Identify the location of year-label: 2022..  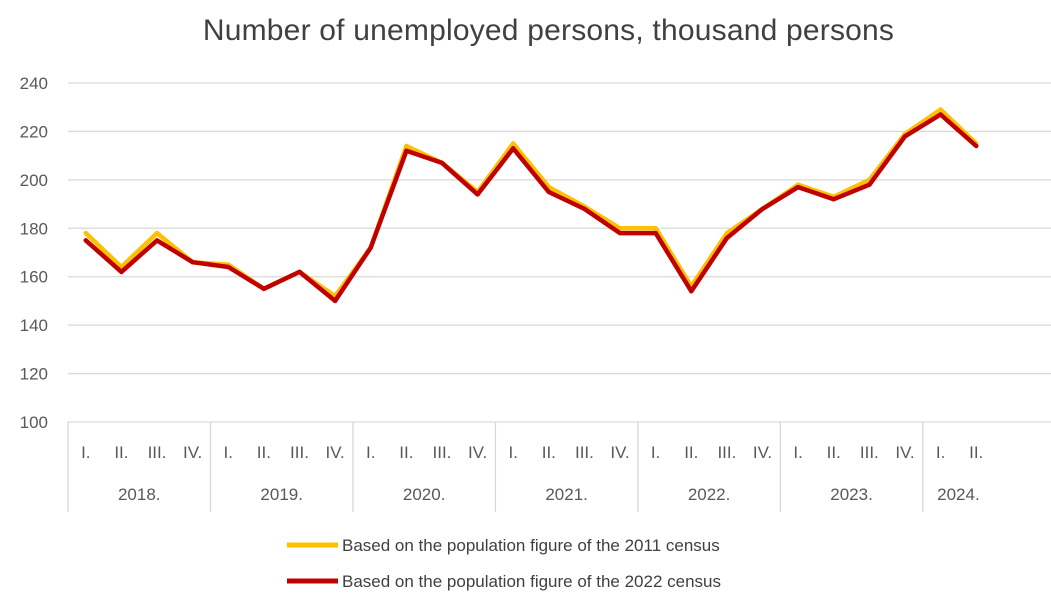
(709, 494).